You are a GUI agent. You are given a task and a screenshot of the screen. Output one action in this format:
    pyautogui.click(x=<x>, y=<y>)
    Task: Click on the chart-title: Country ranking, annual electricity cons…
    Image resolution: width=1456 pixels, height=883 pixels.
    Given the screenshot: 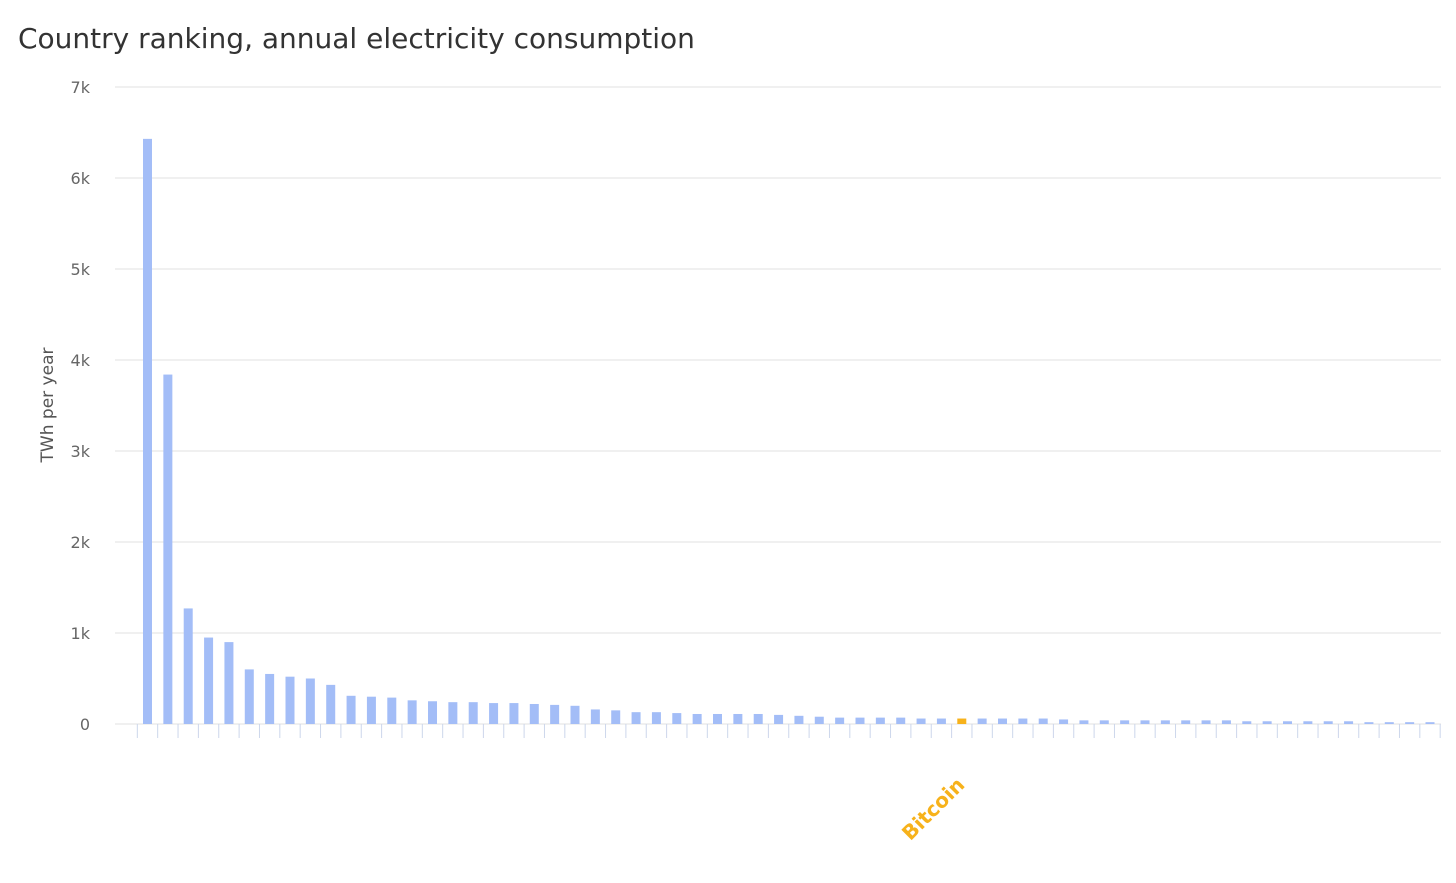 What is the action you would take?
    pyautogui.click(x=356, y=38)
    